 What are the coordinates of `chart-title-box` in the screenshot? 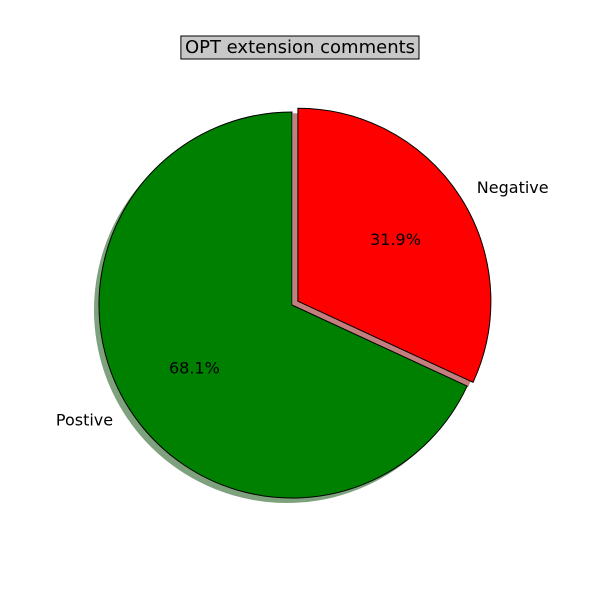 It's located at (300, 47).